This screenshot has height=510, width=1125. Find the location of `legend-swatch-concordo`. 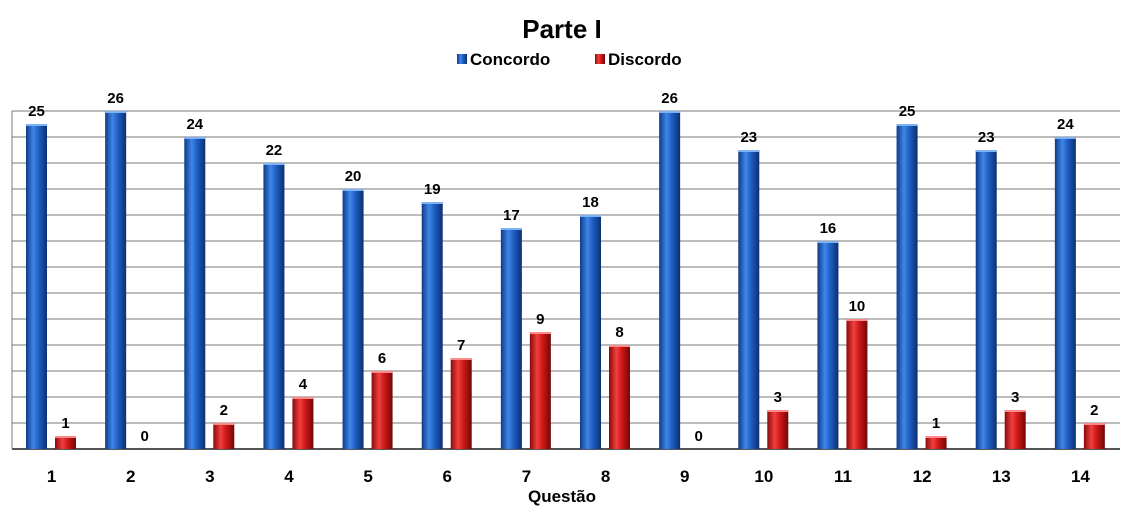

legend-swatch-concordo is located at coordinates (462, 59).